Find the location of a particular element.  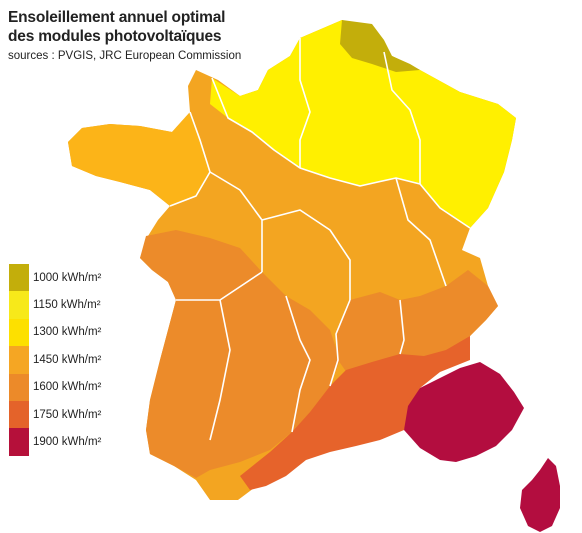

title-line-2: des modules photovoltaïques is located at coordinates (115, 36).